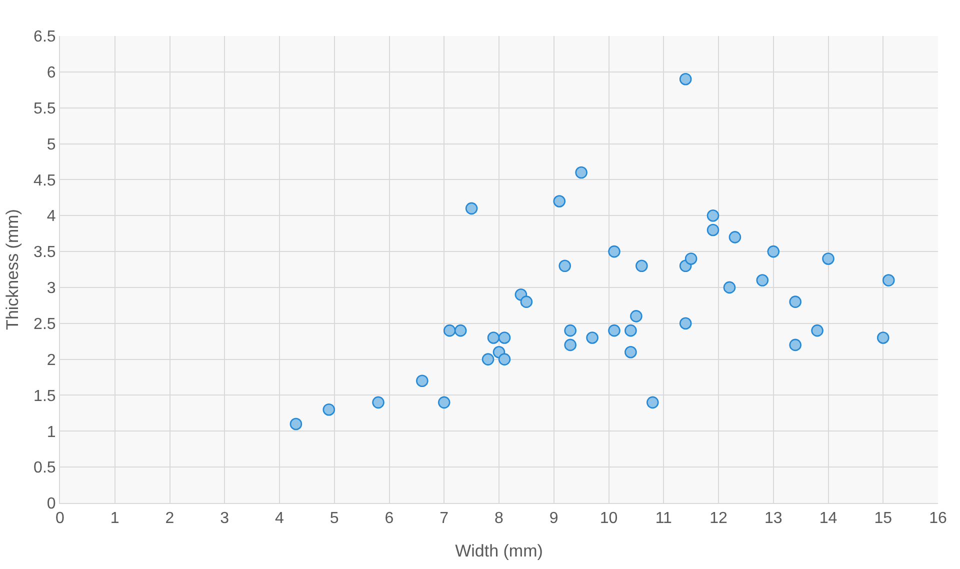 The height and width of the screenshot is (569, 960). What do you see at coordinates (45, 181) in the screenshot?
I see `y-tick-label: 4.5` at bounding box center [45, 181].